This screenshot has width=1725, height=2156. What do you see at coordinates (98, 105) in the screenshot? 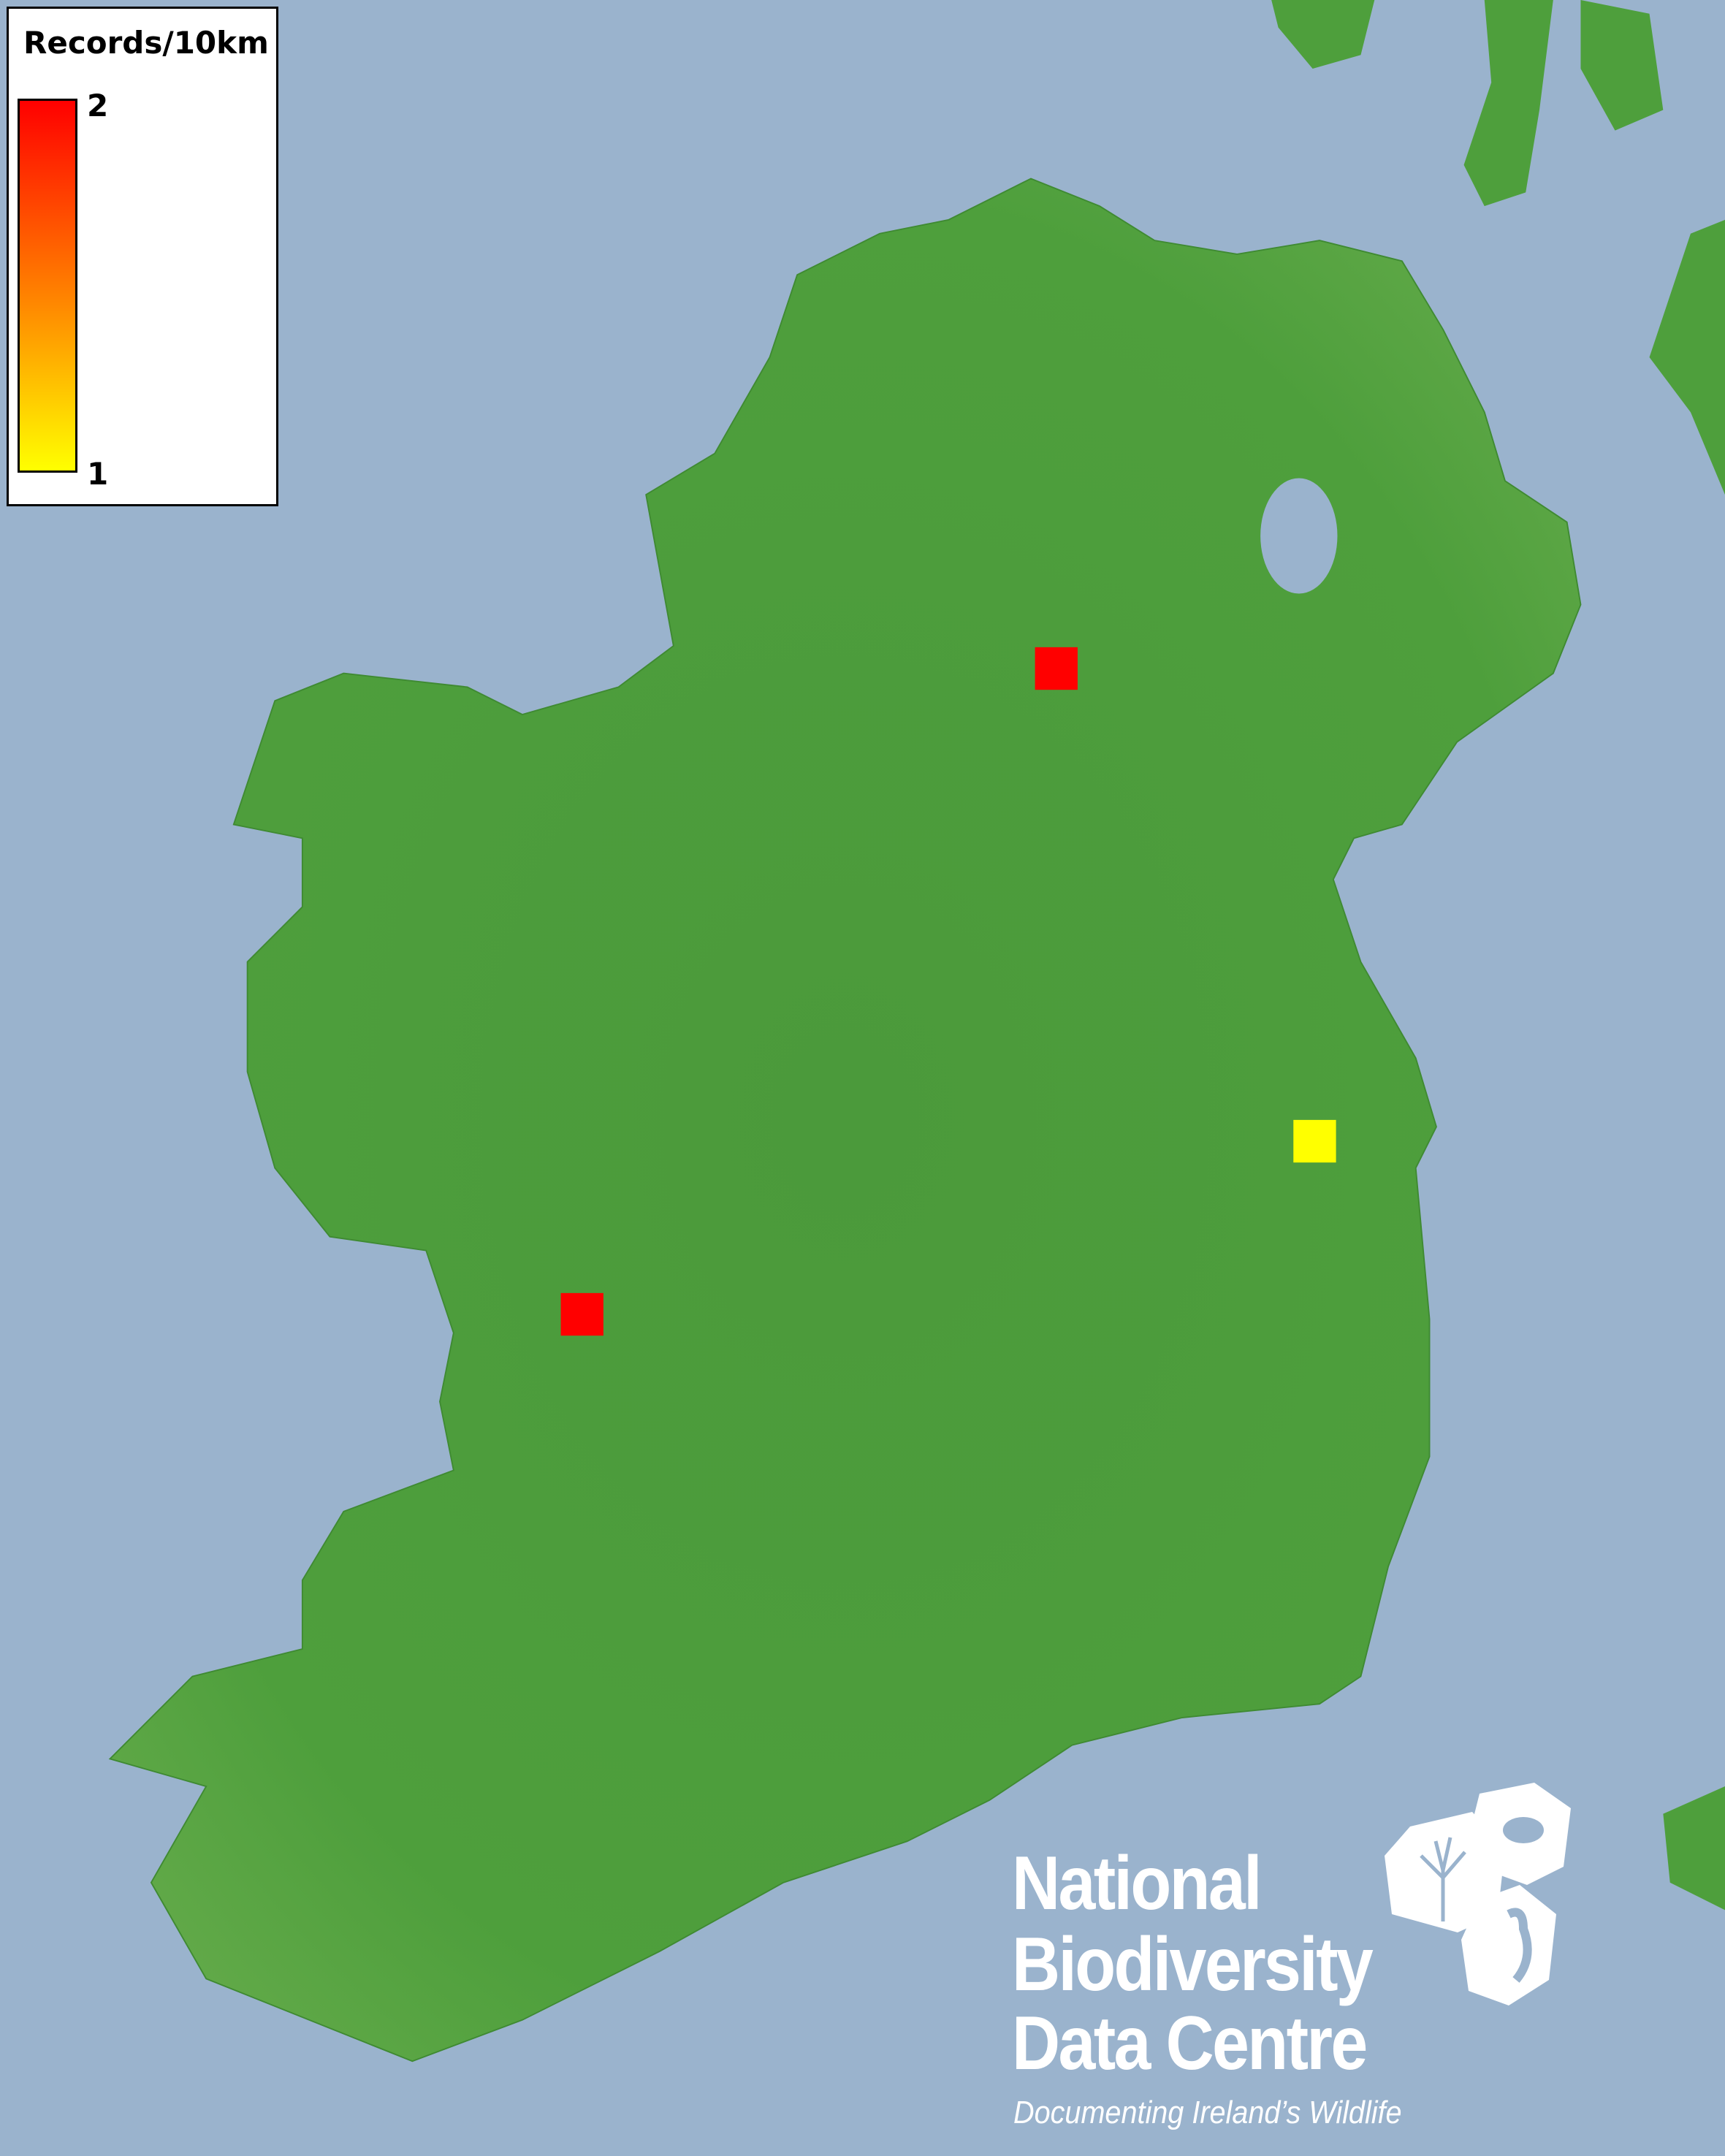
I see `legend-max-label: 2` at bounding box center [98, 105].